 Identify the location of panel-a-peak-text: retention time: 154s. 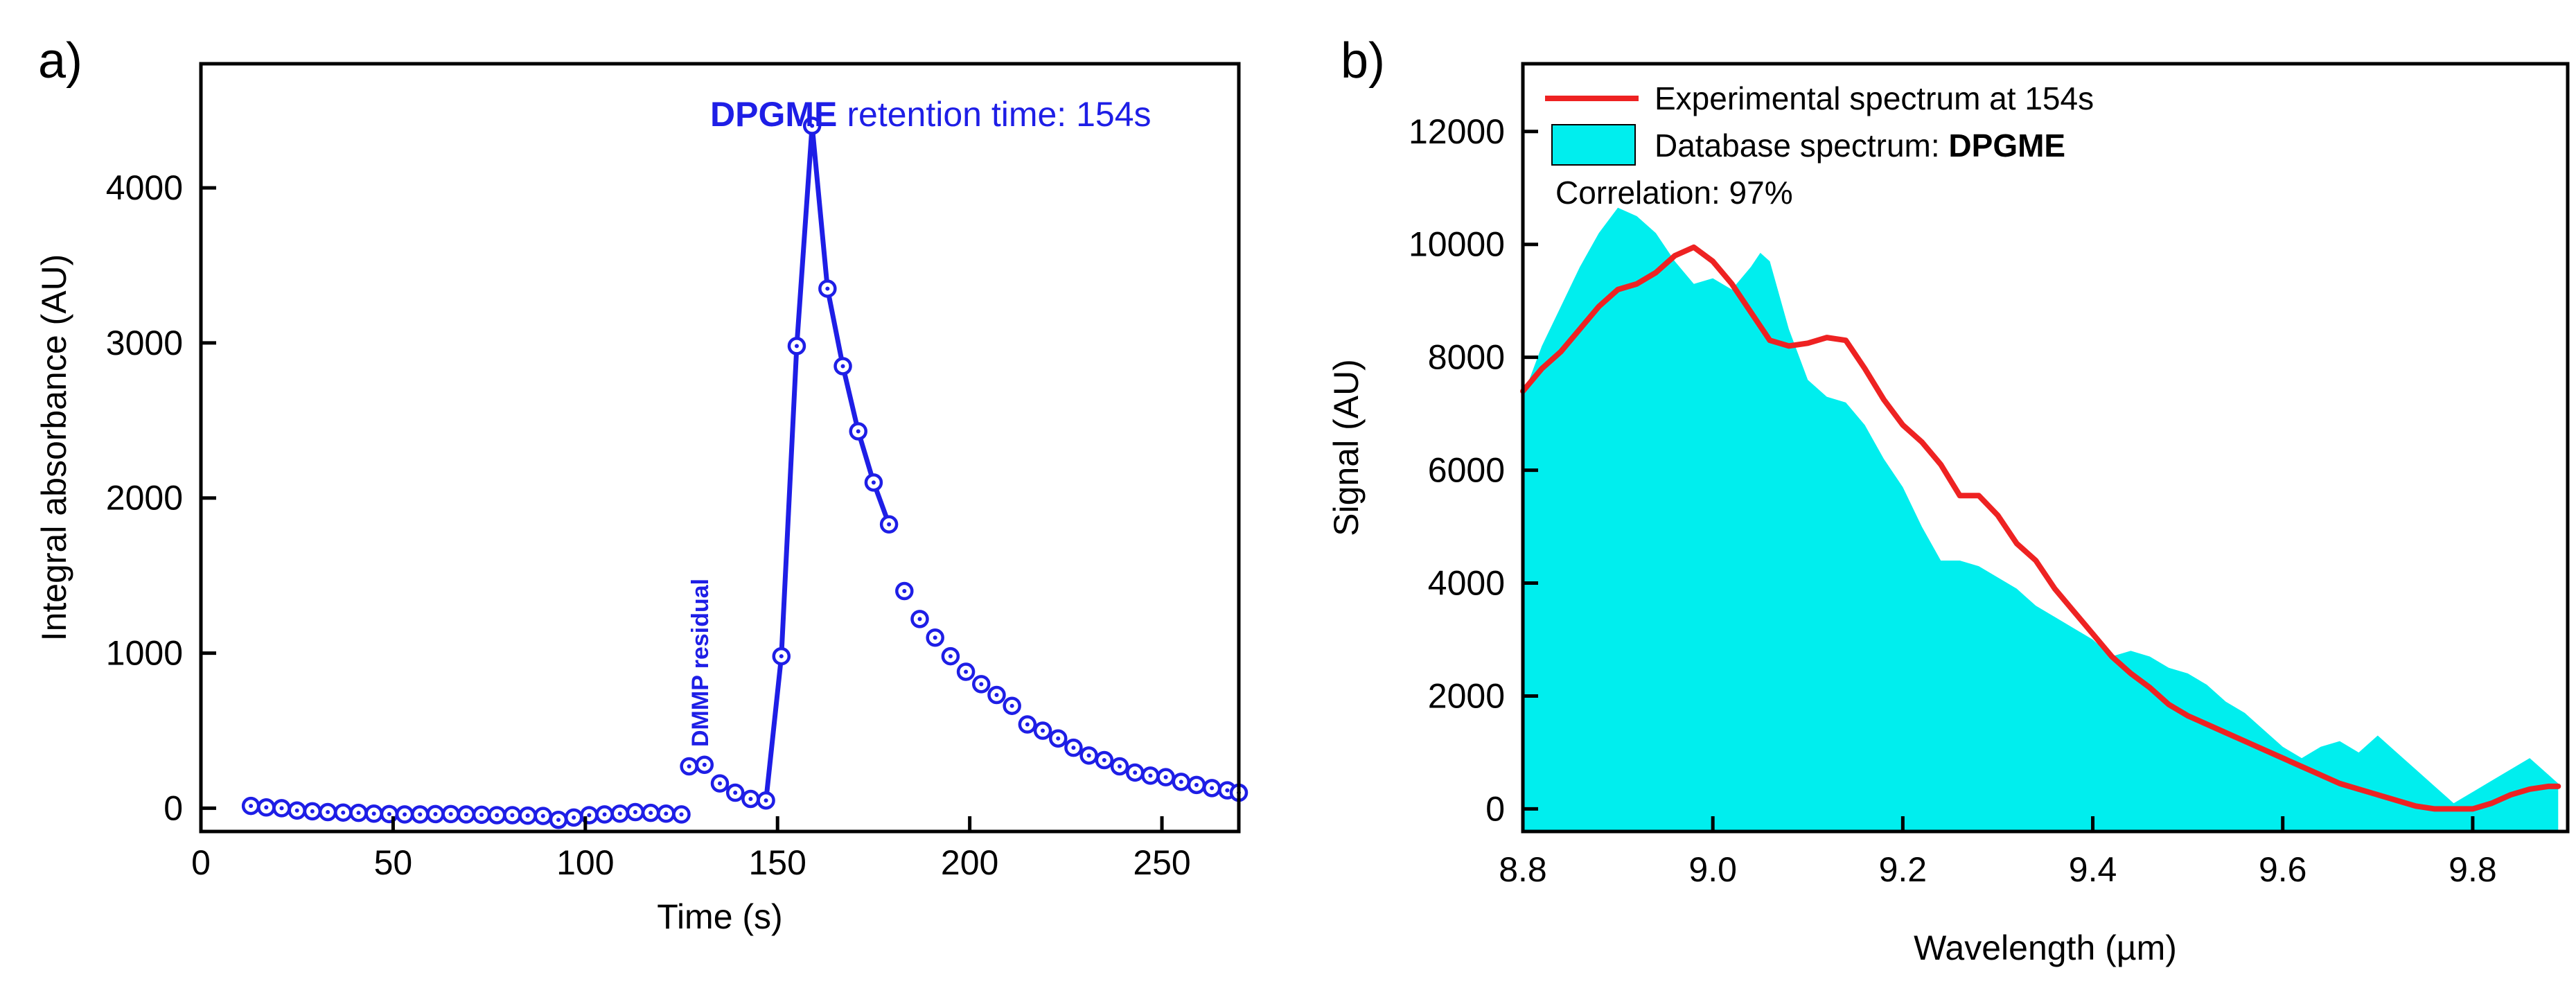
(999, 115).